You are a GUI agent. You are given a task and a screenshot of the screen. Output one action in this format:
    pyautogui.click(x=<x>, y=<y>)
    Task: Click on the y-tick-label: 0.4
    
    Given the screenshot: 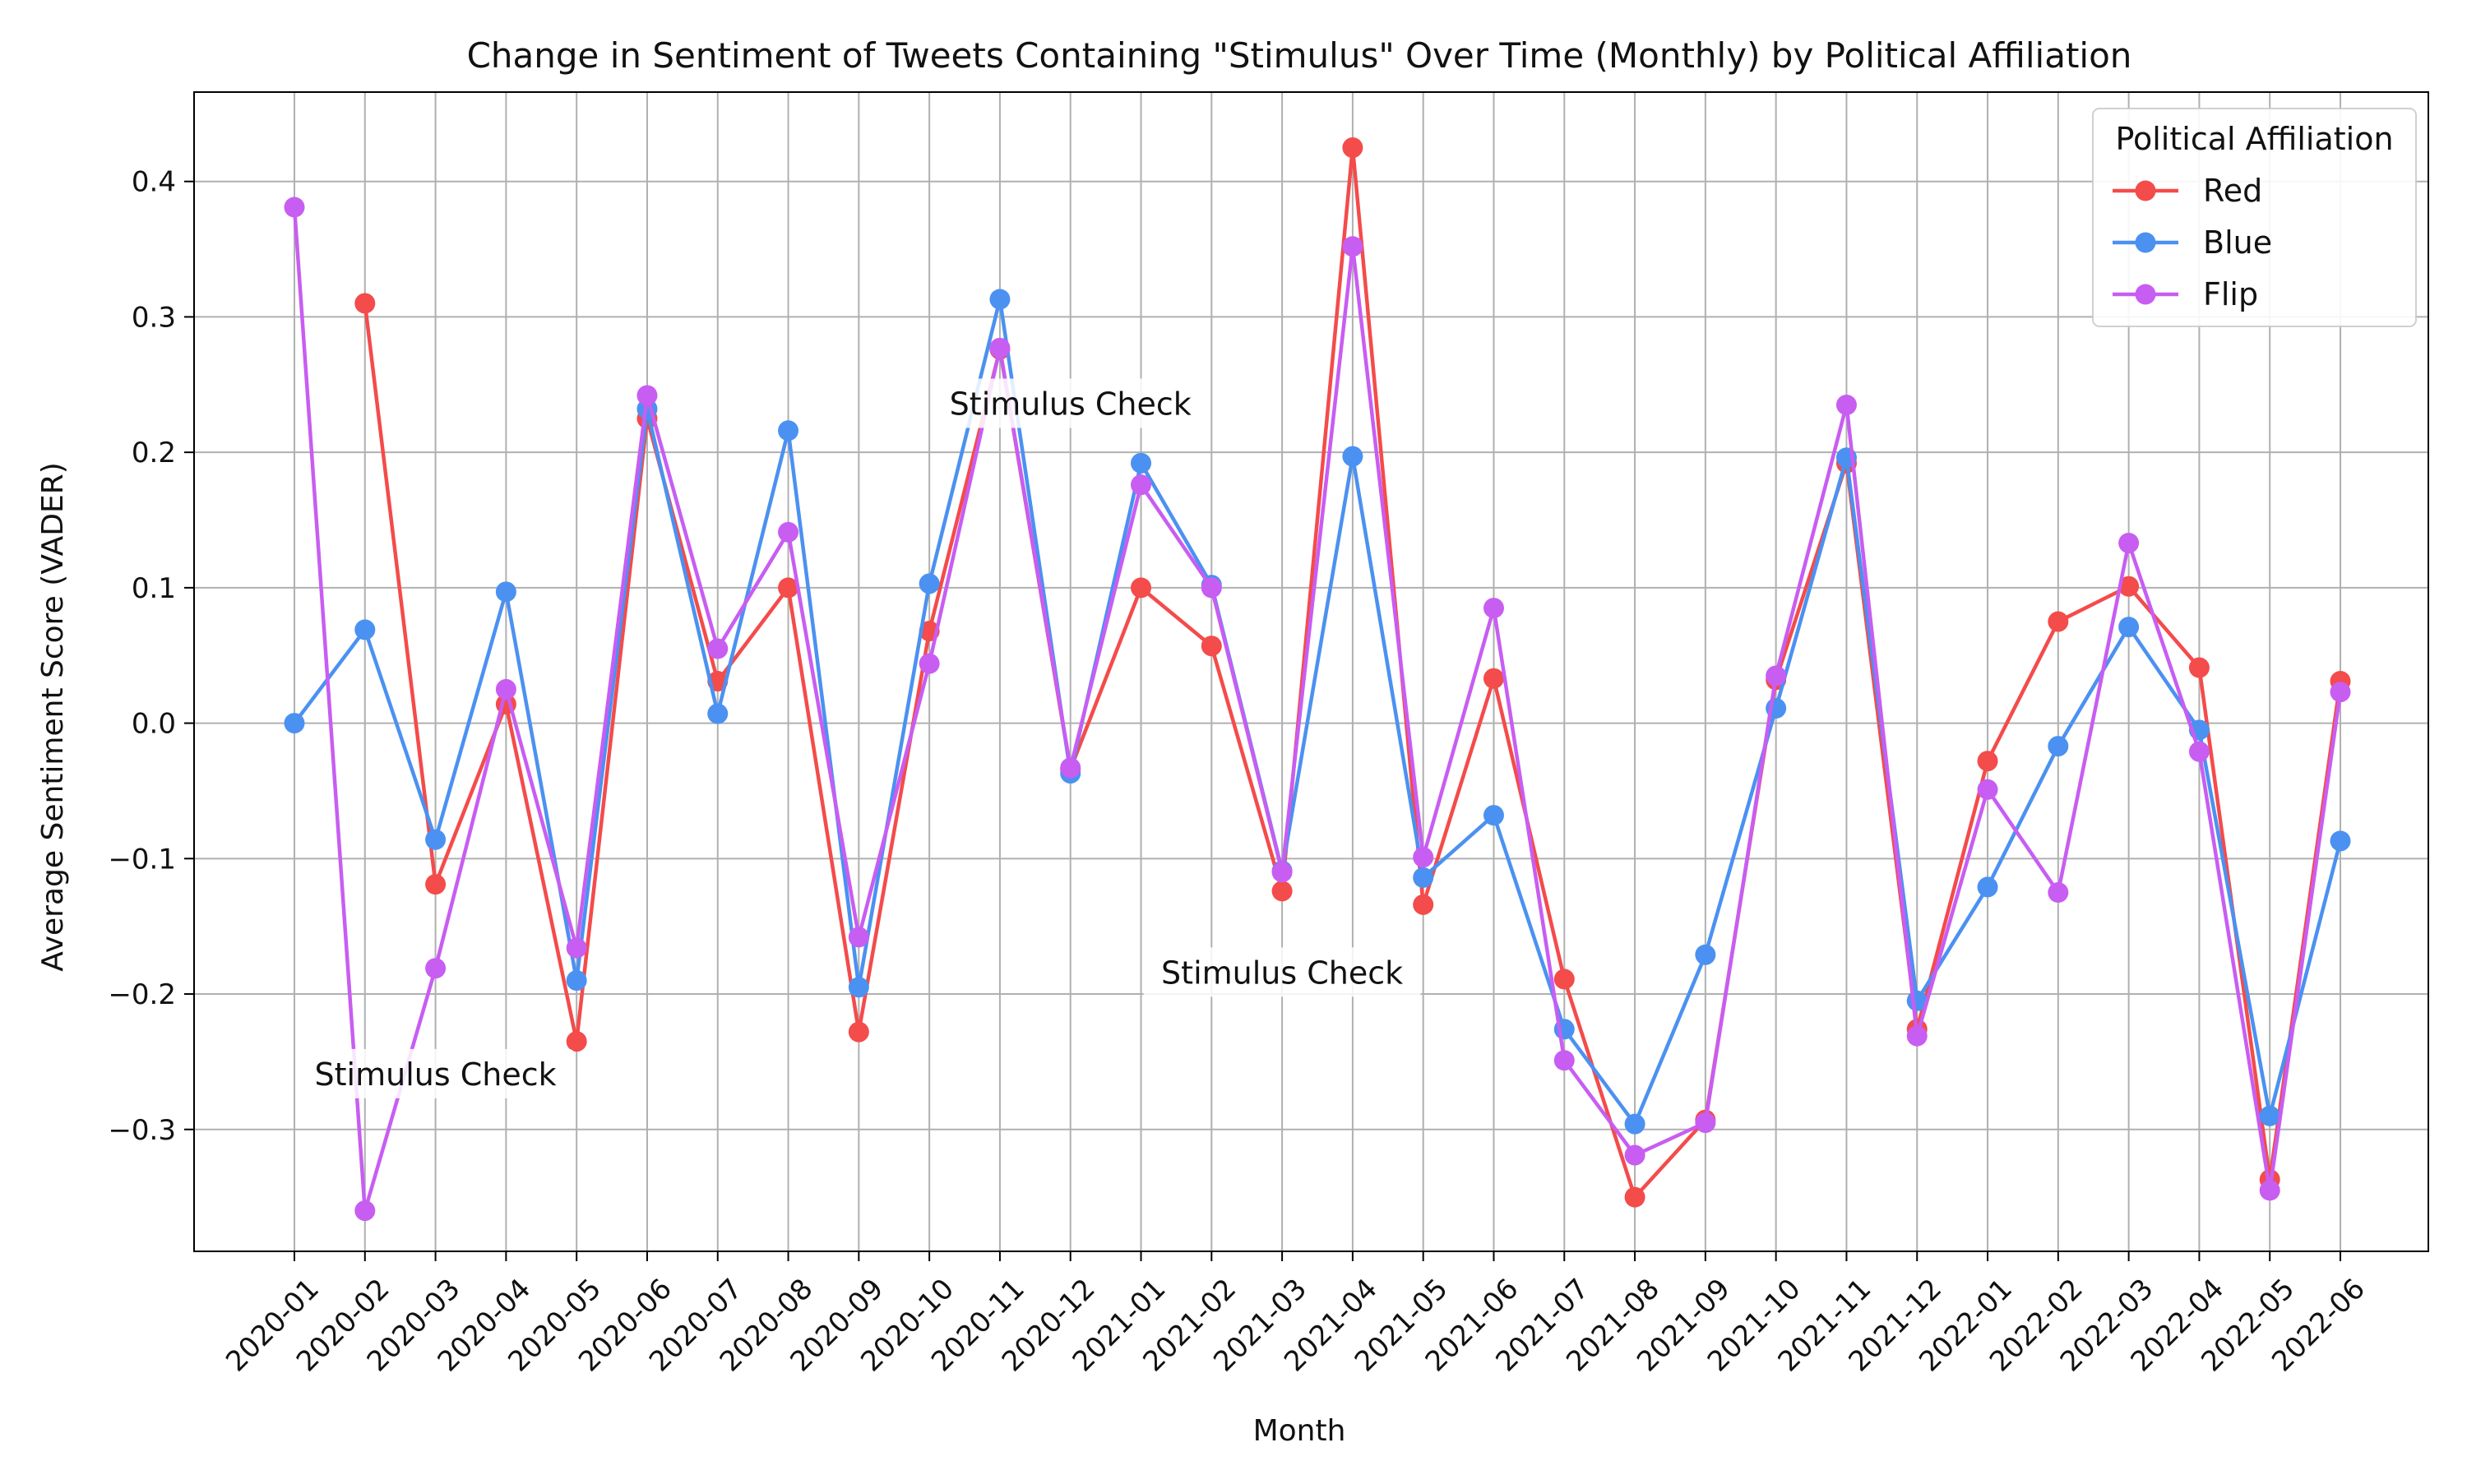 What is the action you would take?
    pyautogui.click(x=154, y=182)
    